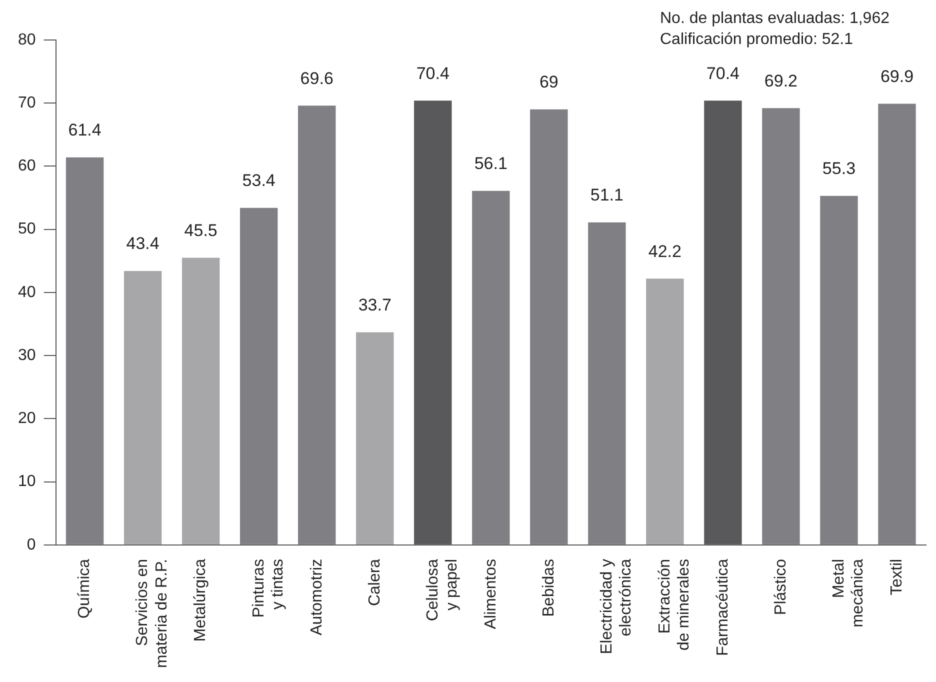 The image size is (936, 682). I want to click on y-tick-label: 0, so click(31, 545).